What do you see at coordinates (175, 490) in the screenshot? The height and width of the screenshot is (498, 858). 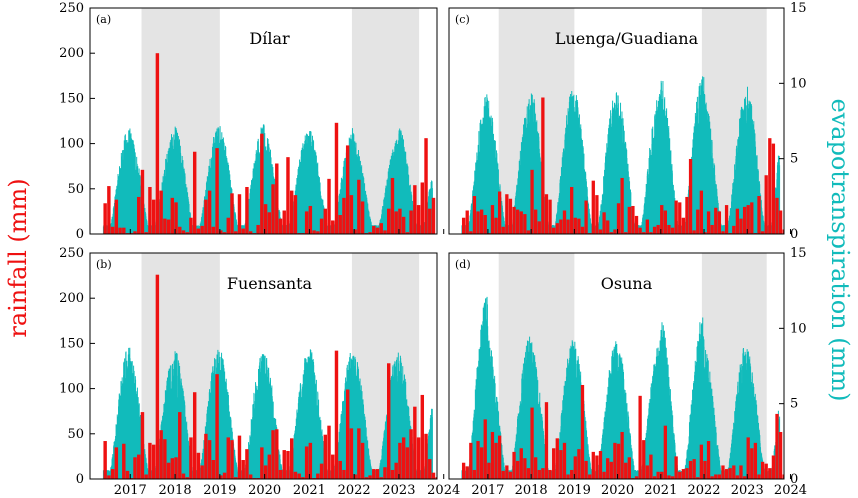 I see `x-tick-label: 2018` at bounding box center [175, 490].